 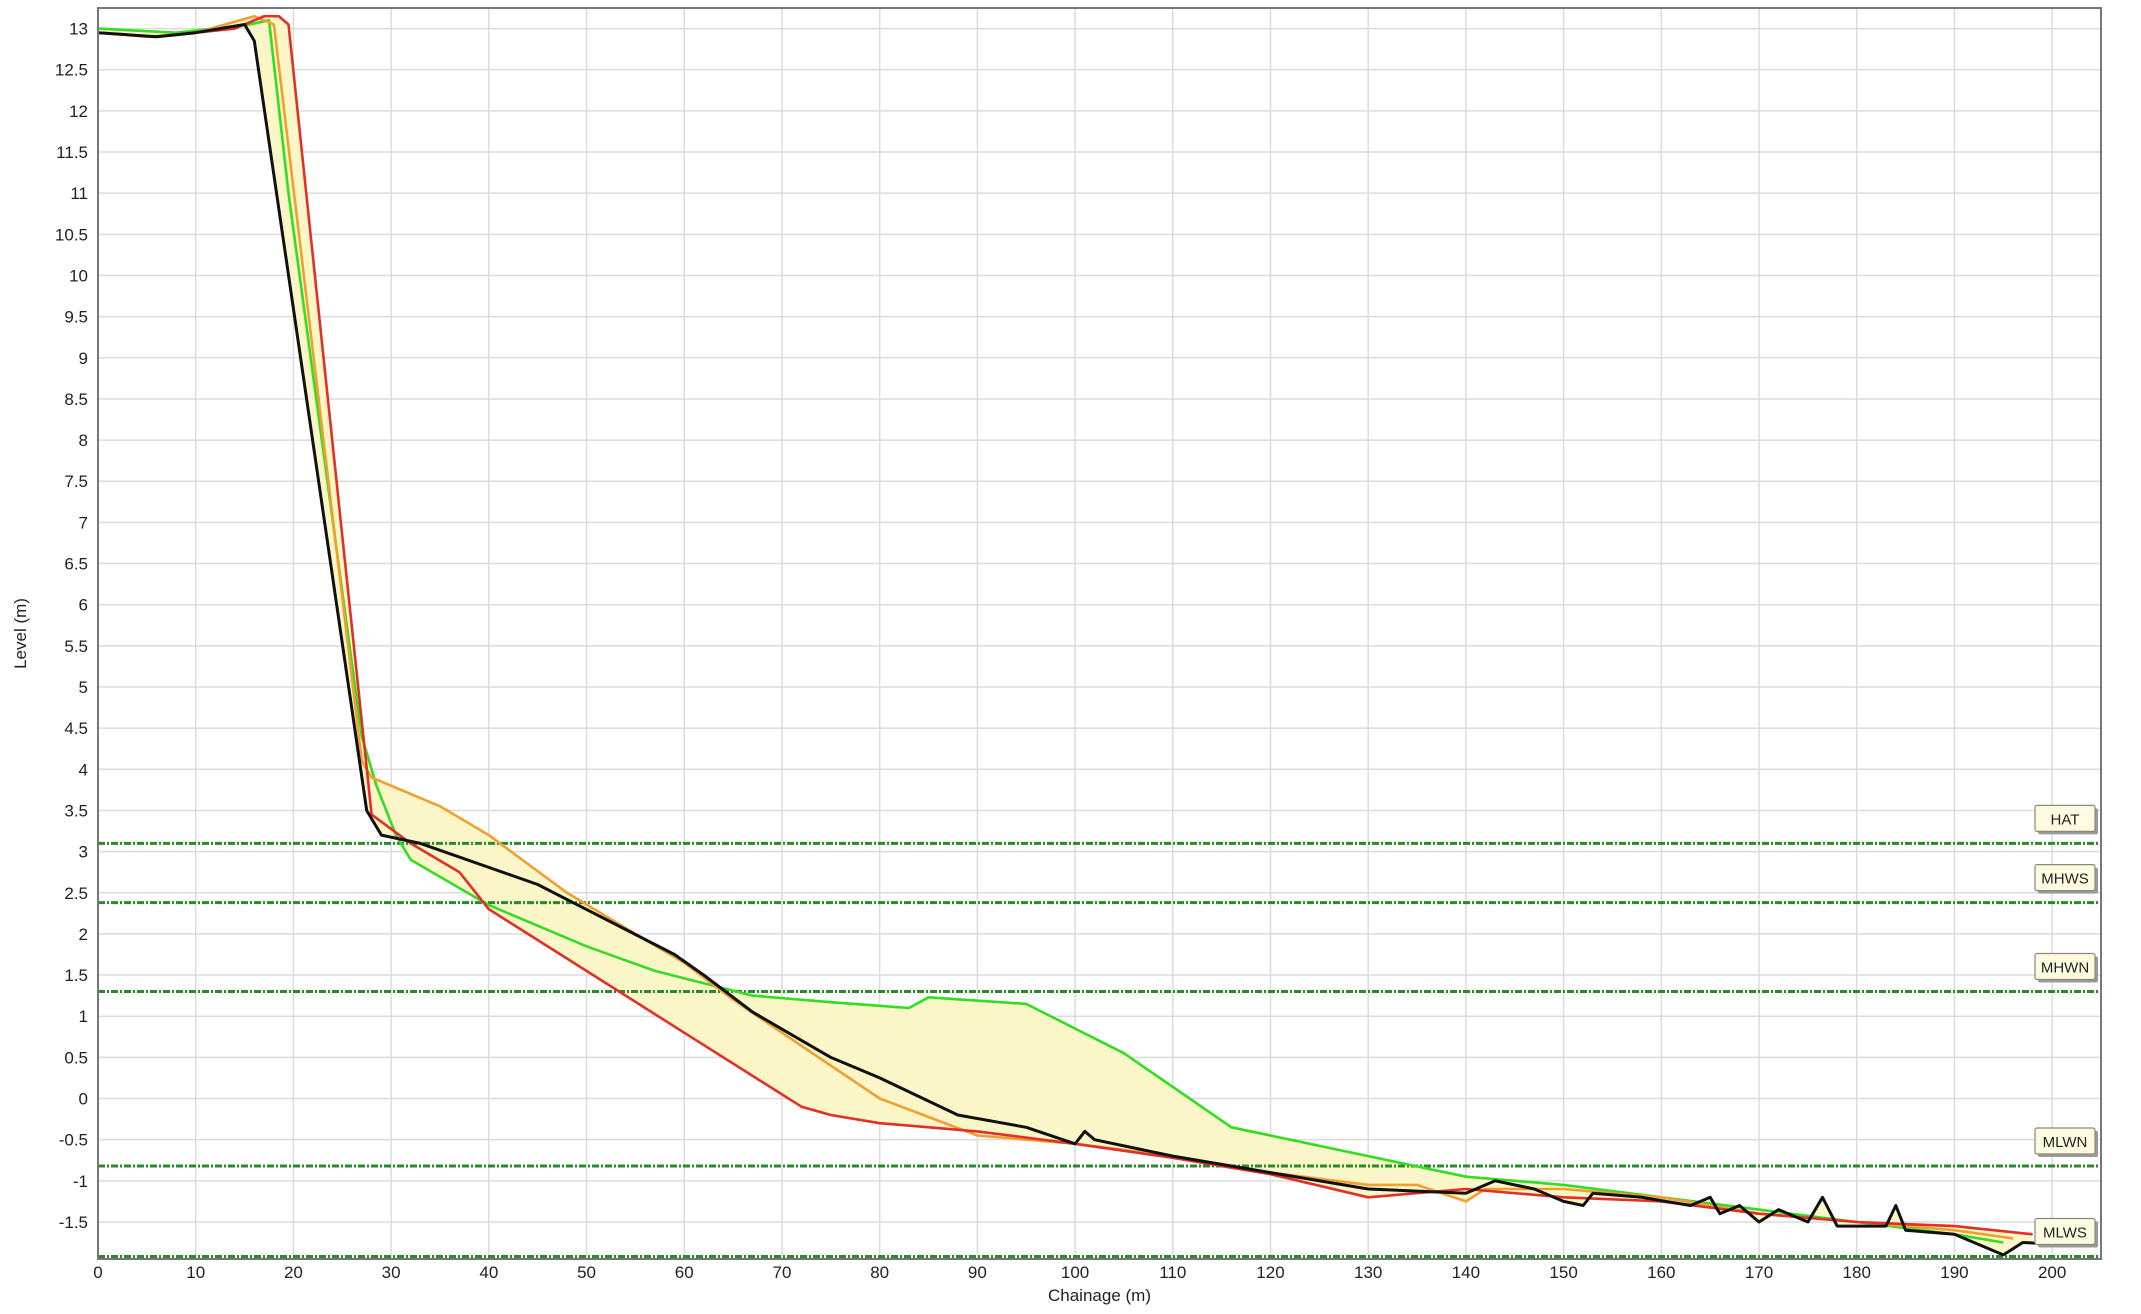 I want to click on y-tick-label: 5.5, so click(x=76, y=646).